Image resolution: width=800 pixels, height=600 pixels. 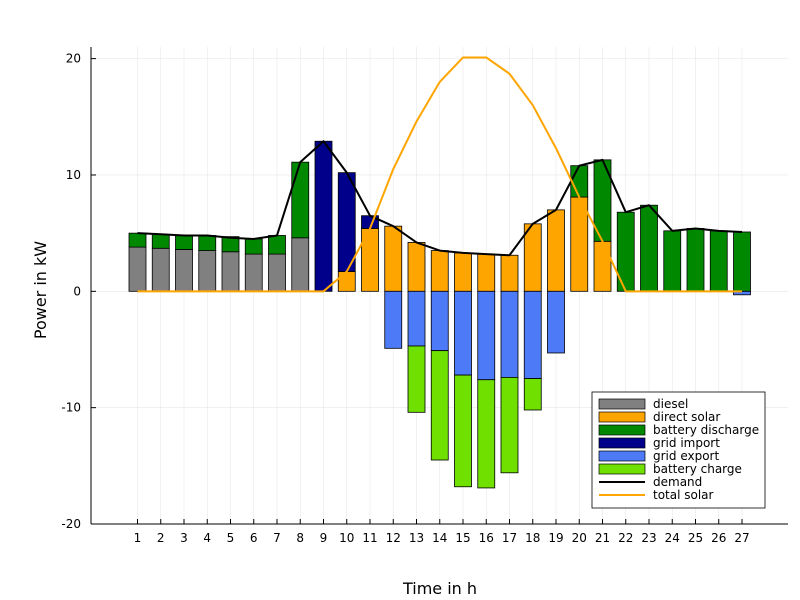 What do you see at coordinates (254, 538) in the screenshot?
I see `x-tick-label: 6` at bounding box center [254, 538].